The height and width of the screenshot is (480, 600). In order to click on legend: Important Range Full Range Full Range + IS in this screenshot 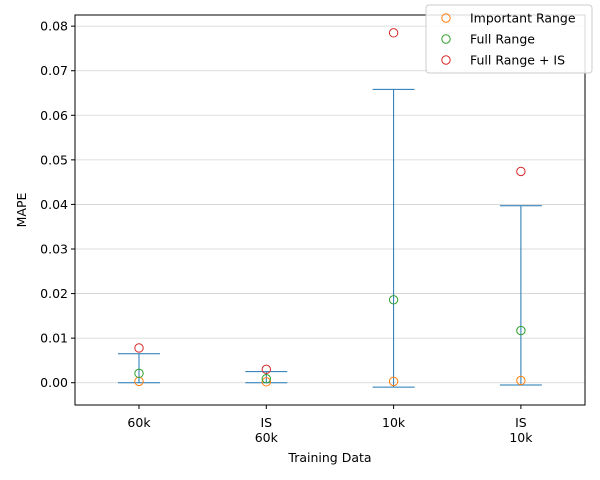, I will do `click(509, 39)`.